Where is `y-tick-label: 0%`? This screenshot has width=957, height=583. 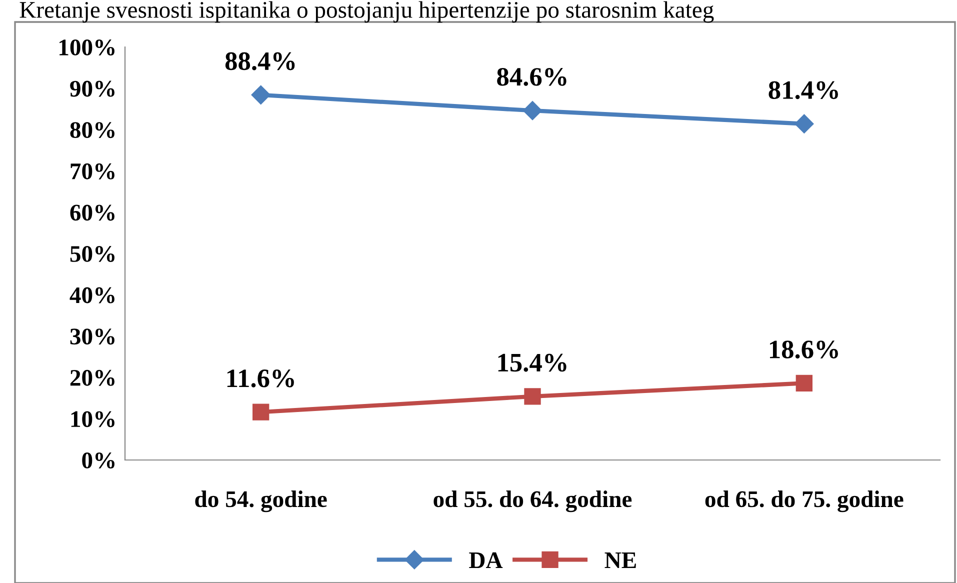 y-tick-label: 0% is located at coordinates (98, 460).